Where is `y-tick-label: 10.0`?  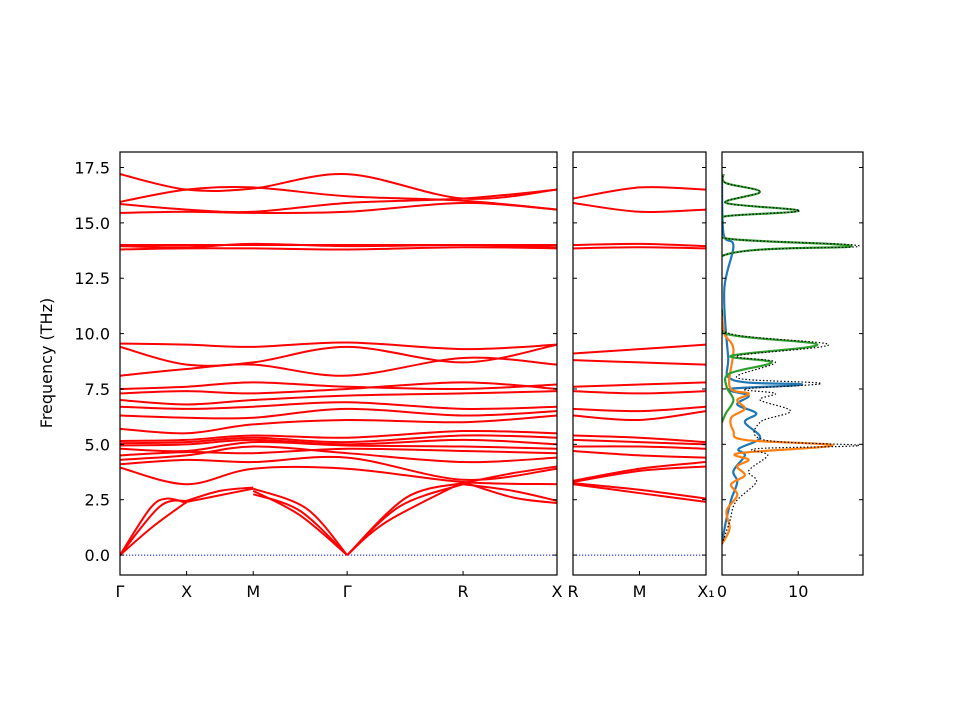
y-tick-label: 10.0 is located at coordinates (92, 334).